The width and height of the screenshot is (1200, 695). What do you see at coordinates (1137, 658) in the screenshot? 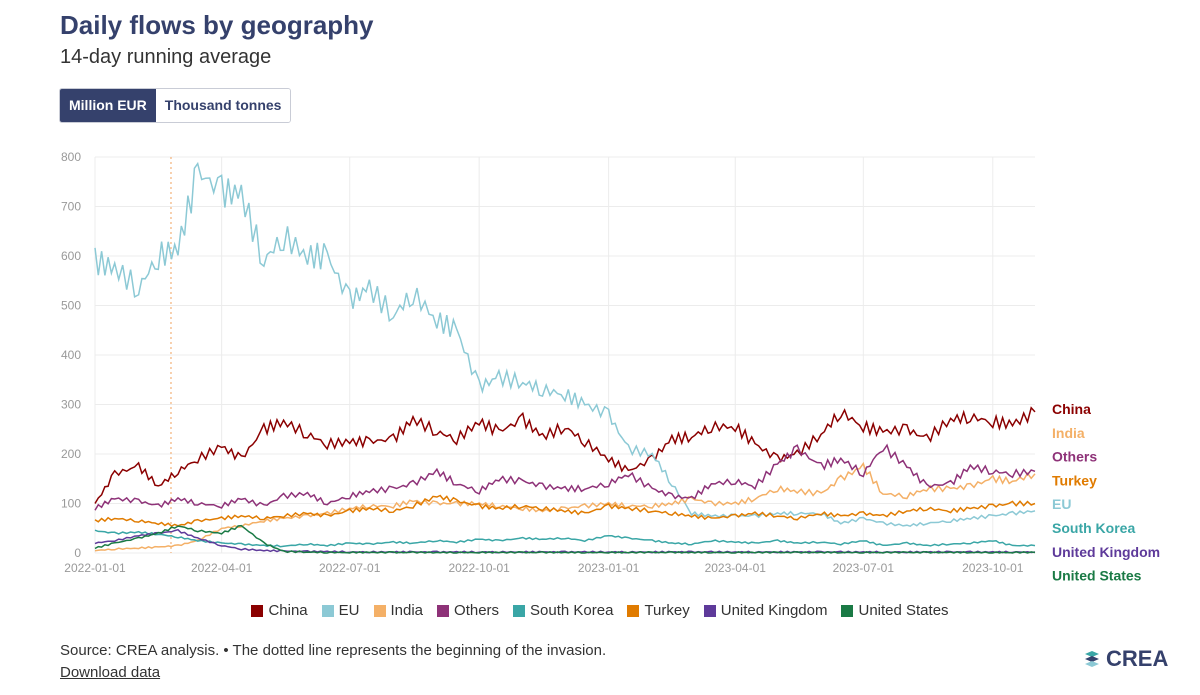
I see `crea-logo-text: CREA` at bounding box center [1137, 658].